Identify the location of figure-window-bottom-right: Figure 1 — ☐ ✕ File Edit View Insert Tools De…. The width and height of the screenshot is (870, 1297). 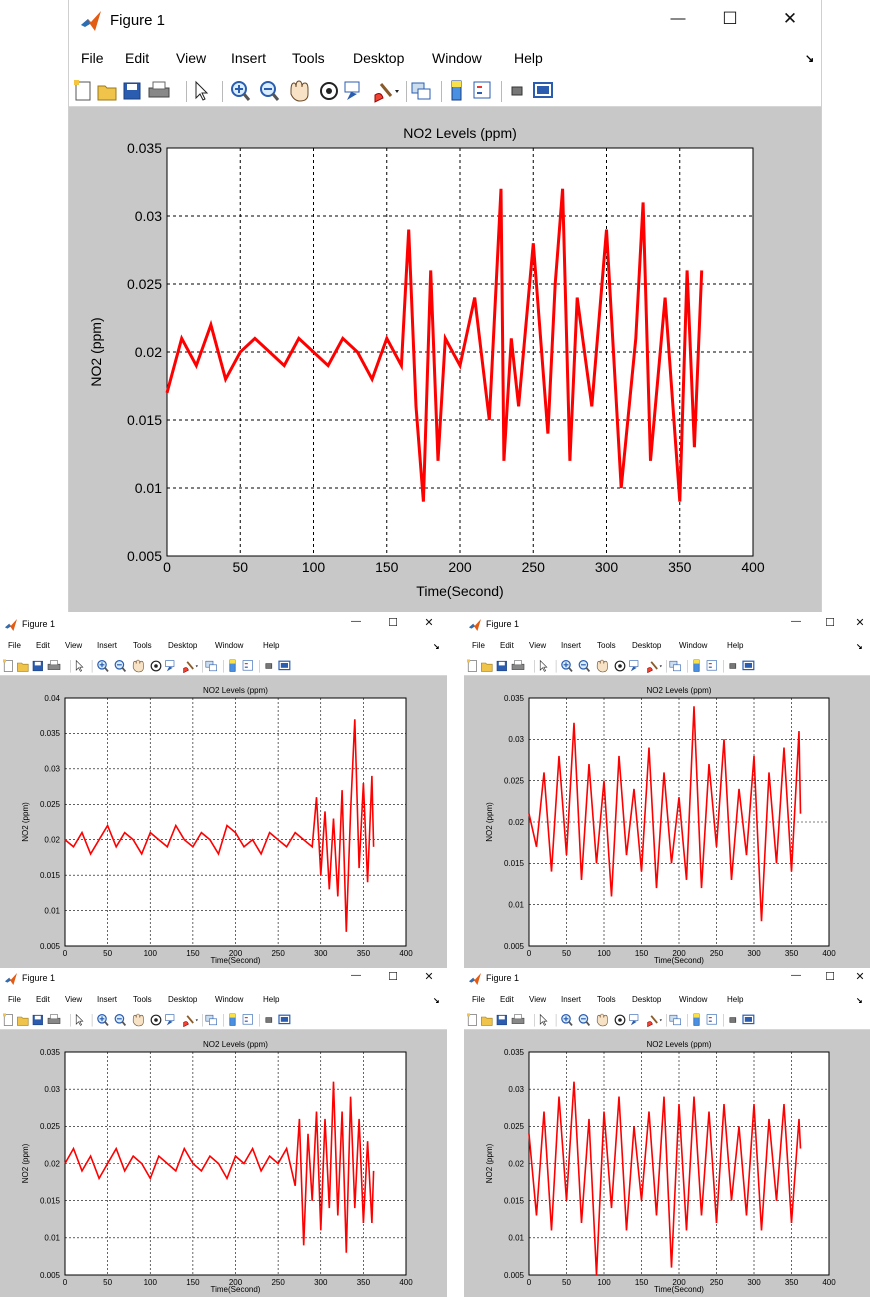
(667, 1132).